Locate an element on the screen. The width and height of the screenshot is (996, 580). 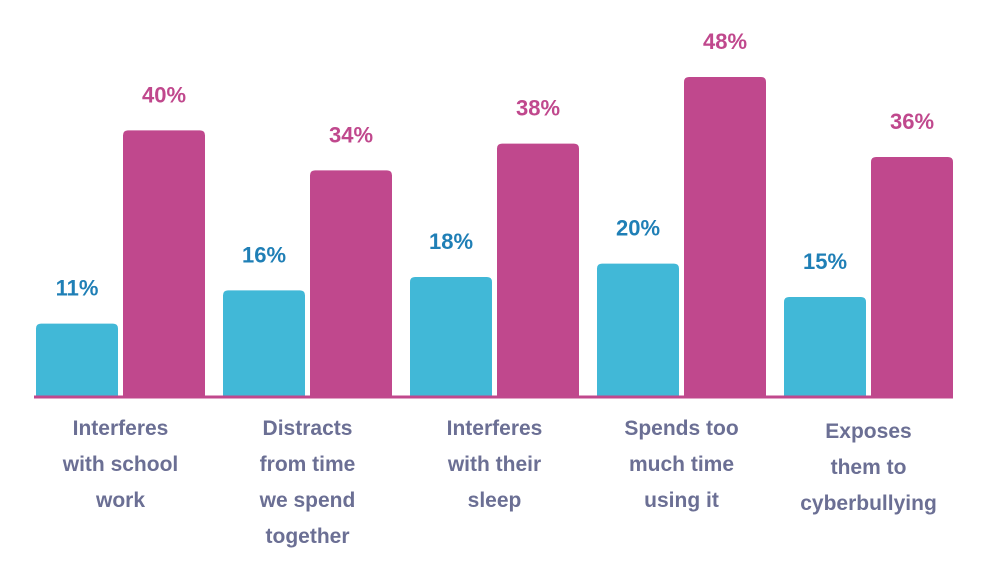
value-label-series1-category4: 20% is located at coordinates (638, 228).